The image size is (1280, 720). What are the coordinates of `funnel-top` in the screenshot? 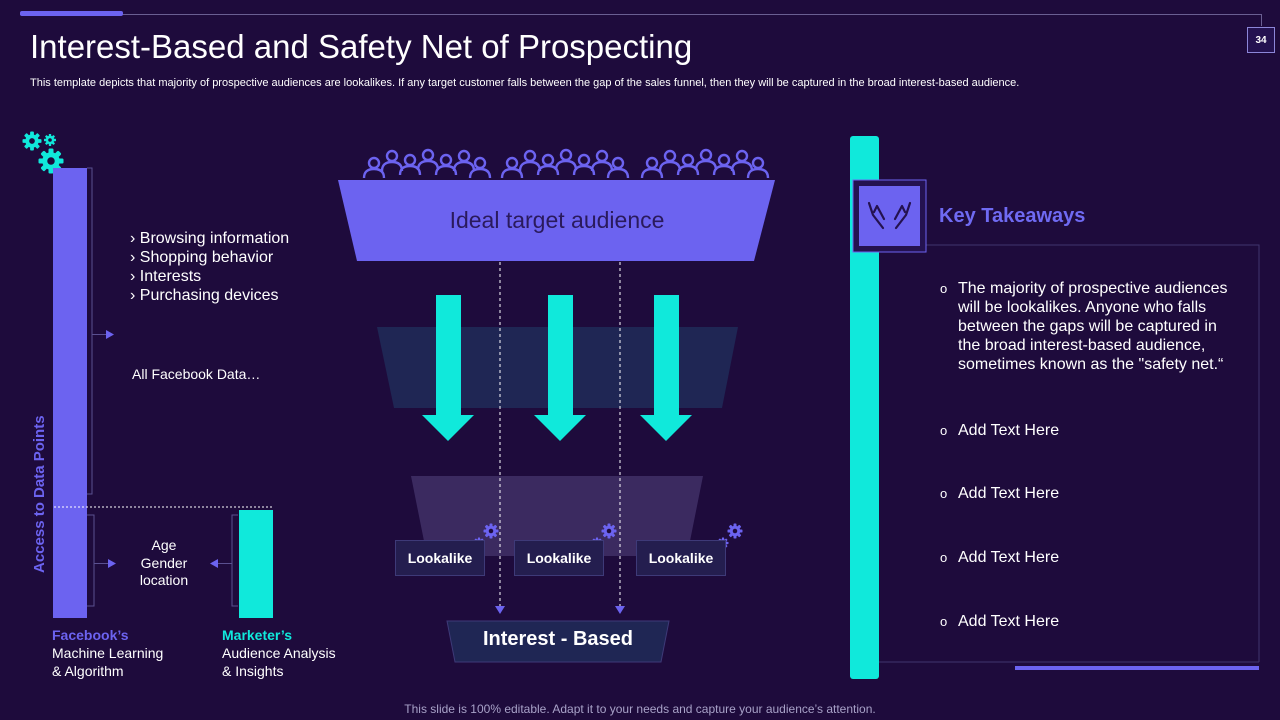 It's located at (556, 220).